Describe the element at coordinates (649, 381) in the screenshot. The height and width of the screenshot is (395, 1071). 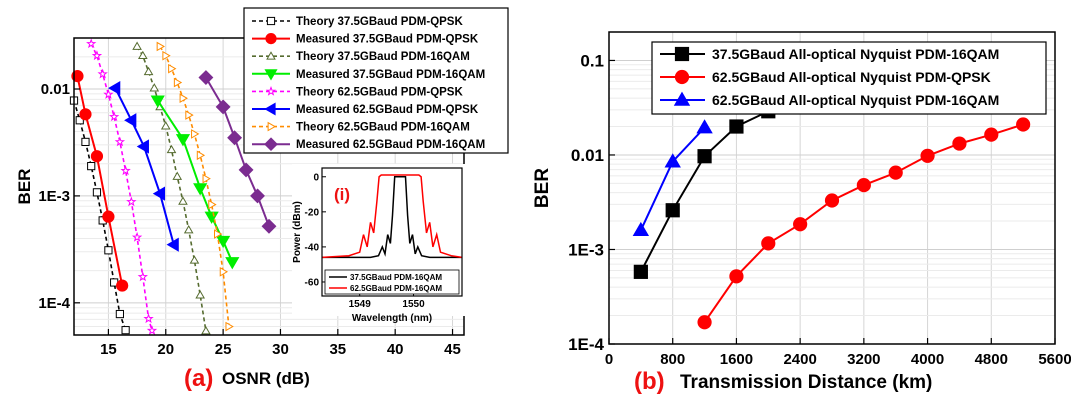
I see `panel-label-b: (b)` at that location.